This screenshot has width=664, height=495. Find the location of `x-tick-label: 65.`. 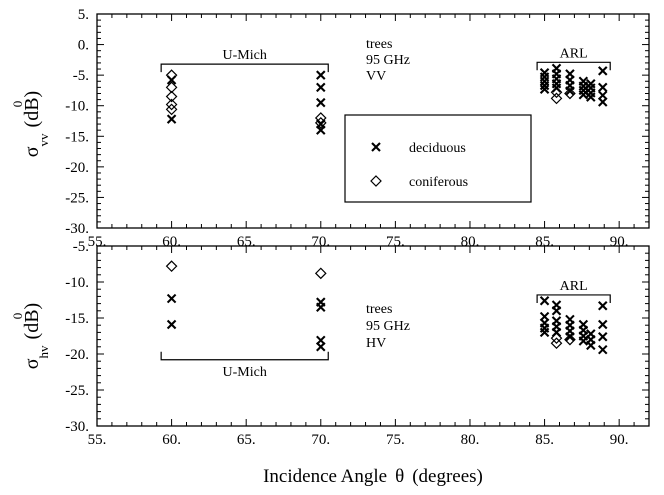

x-tick-label: 65. is located at coordinates (246, 440).